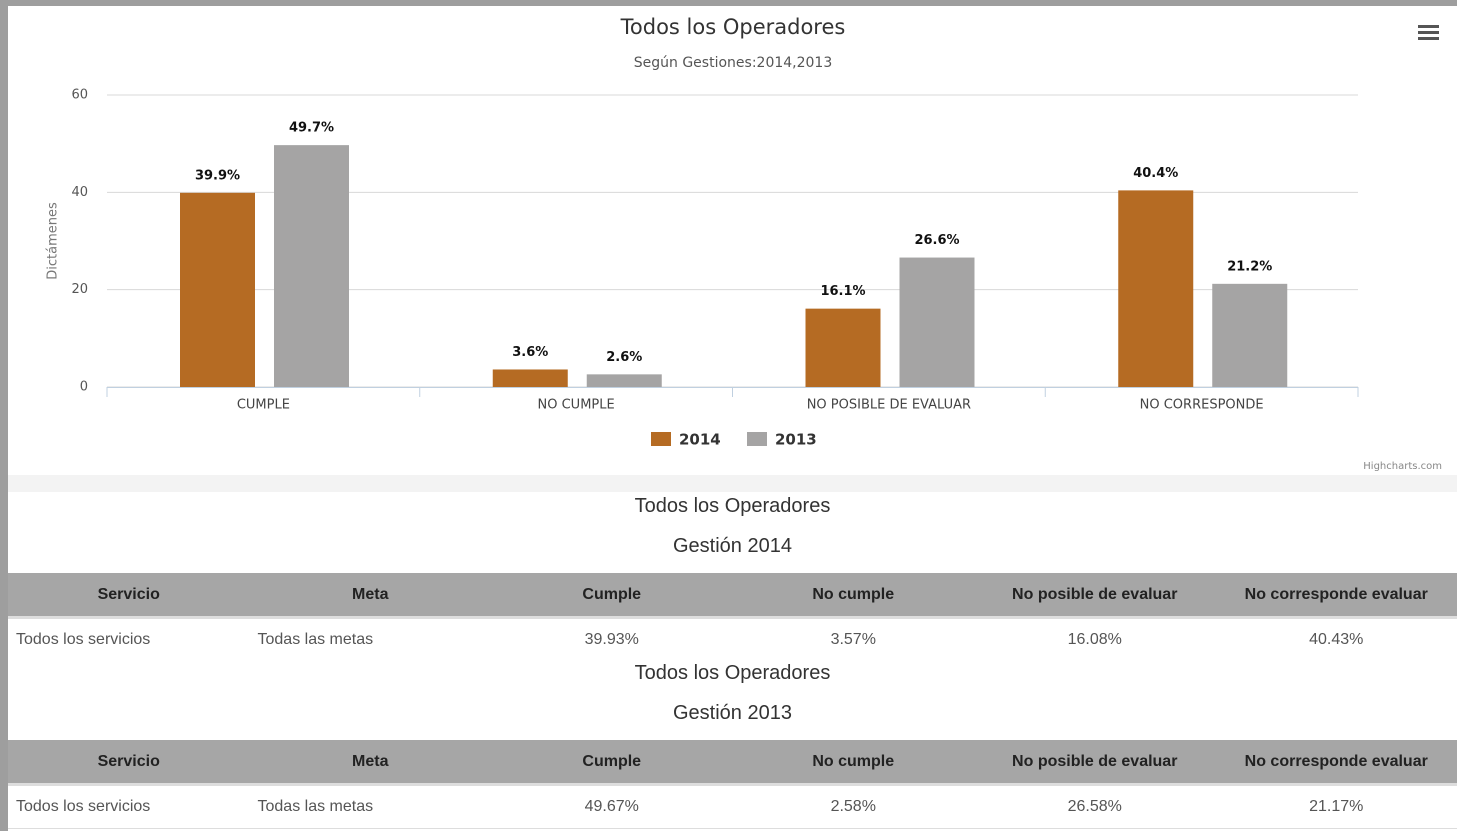 This screenshot has width=1457, height=831. What do you see at coordinates (1249, 266) in the screenshot?
I see `data-label: 21.2%` at bounding box center [1249, 266].